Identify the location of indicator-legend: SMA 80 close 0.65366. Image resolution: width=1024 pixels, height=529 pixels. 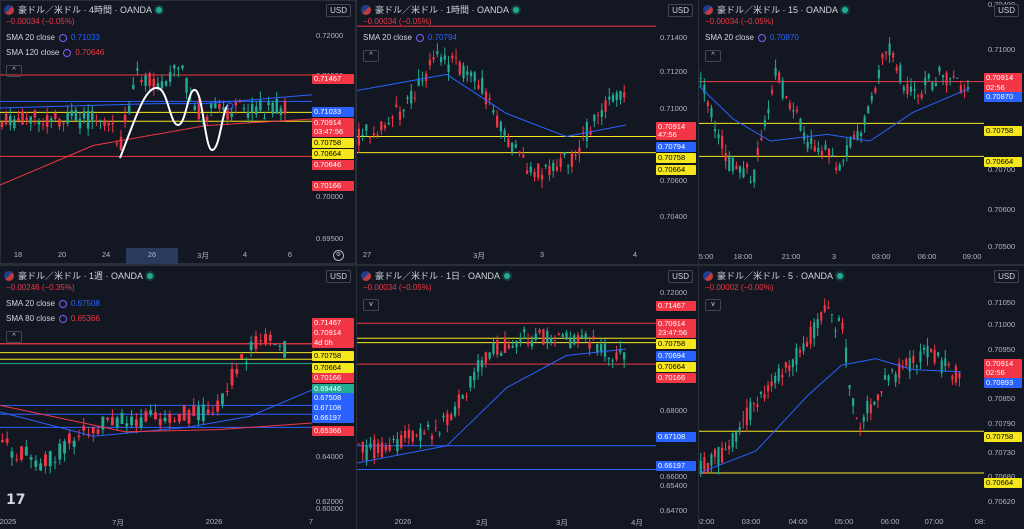
(53, 318).